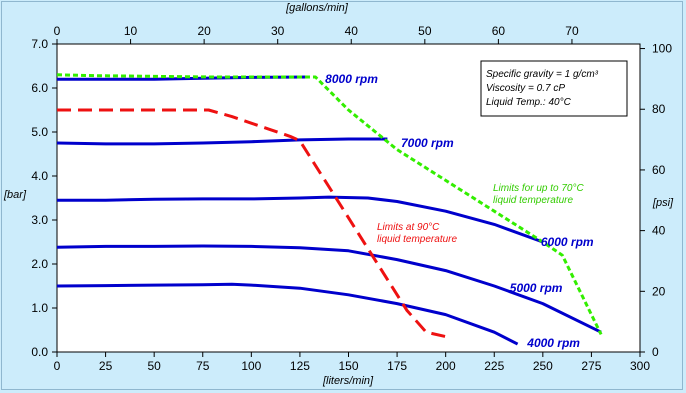 This screenshot has width=686, height=393. What do you see at coordinates (663, 203) in the screenshot?
I see `y-right-axis-title: [psi]` at bounding box center [663, 203].